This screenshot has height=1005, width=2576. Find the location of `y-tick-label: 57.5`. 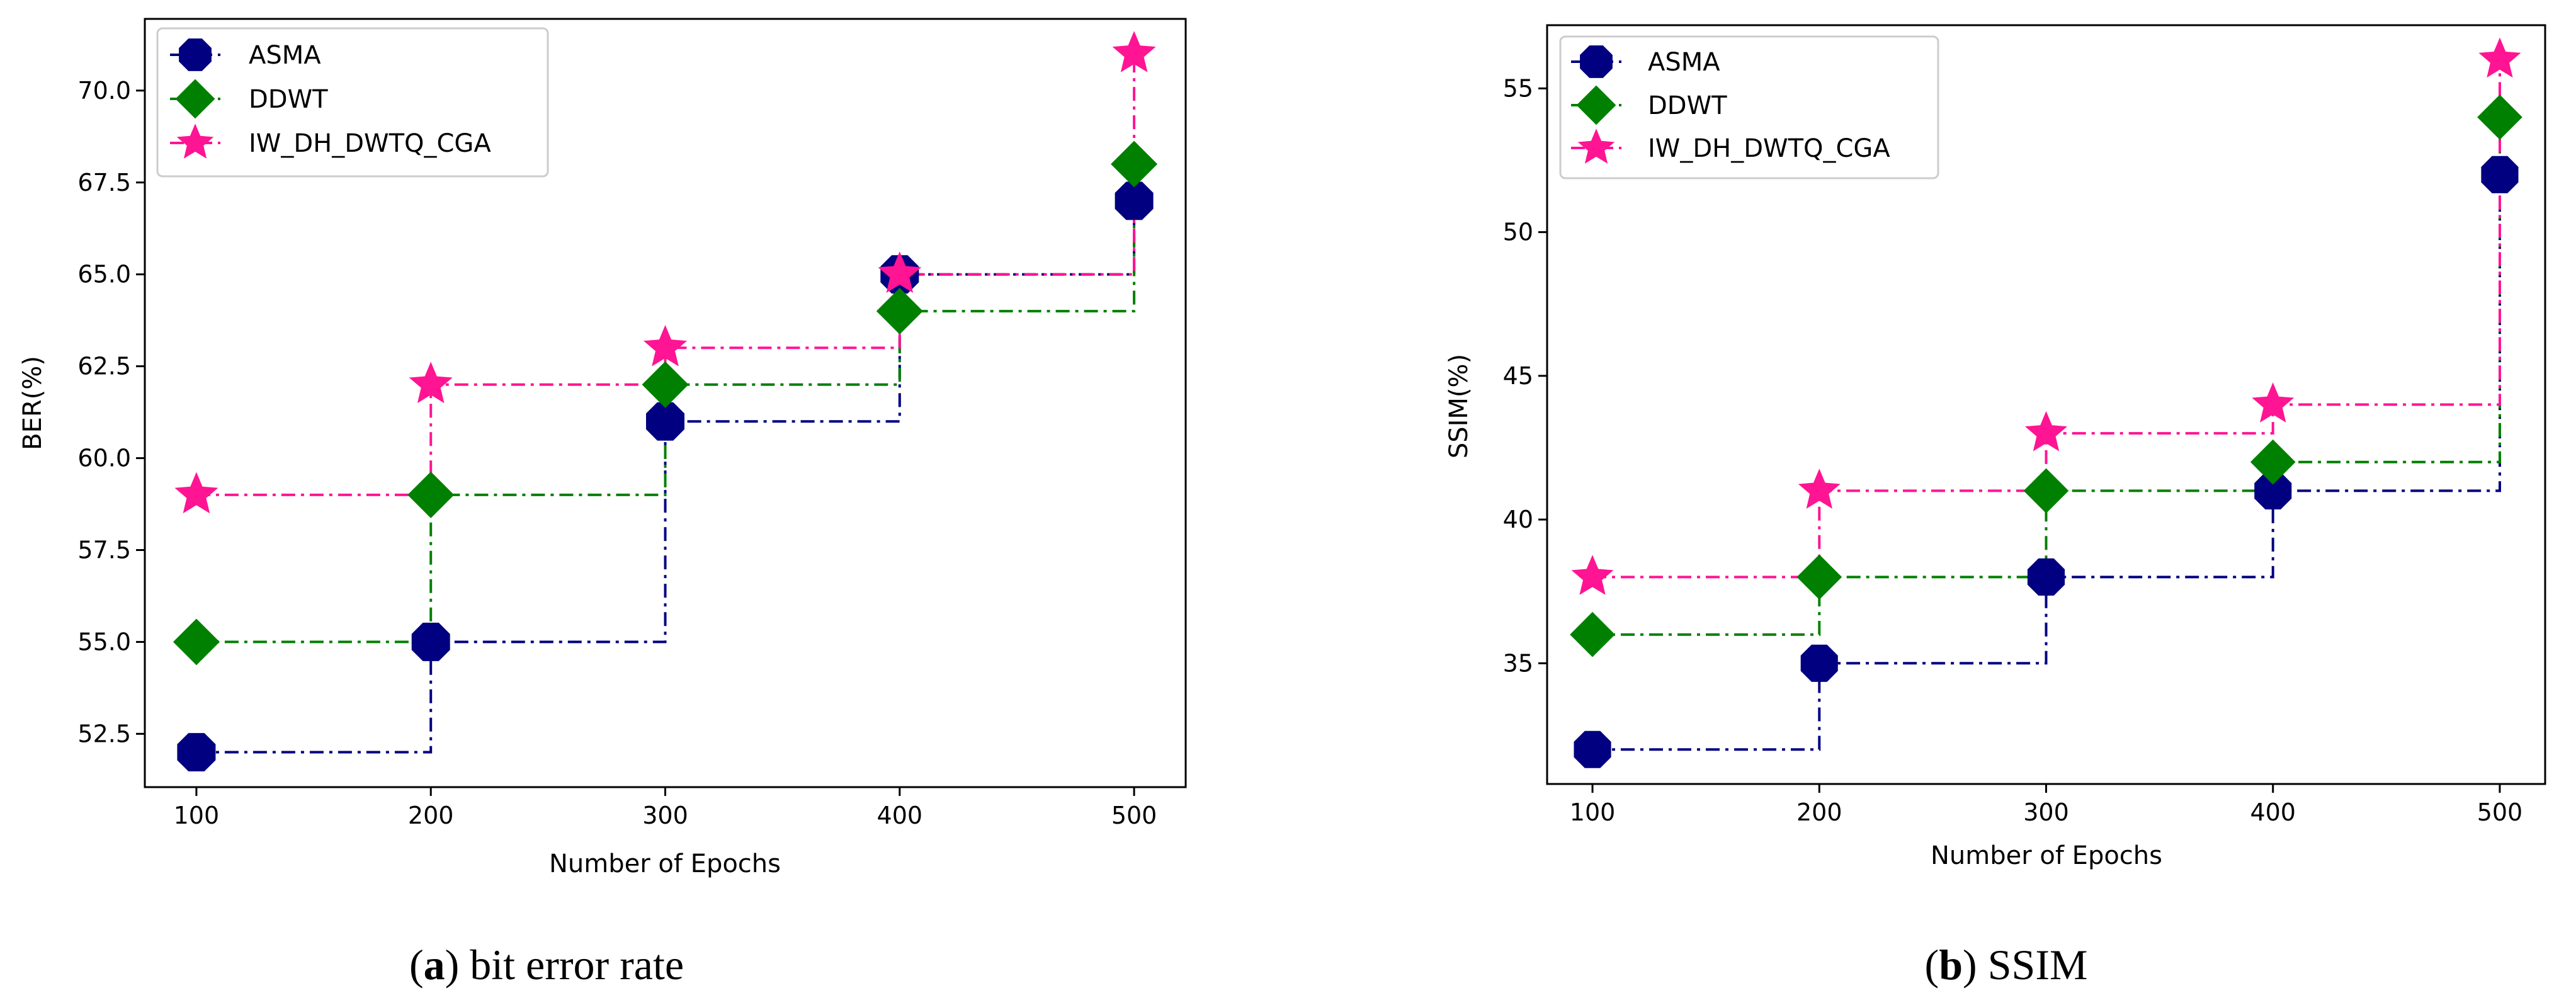

y-tick-label: 57.5 is located at coordinates (104, 550).